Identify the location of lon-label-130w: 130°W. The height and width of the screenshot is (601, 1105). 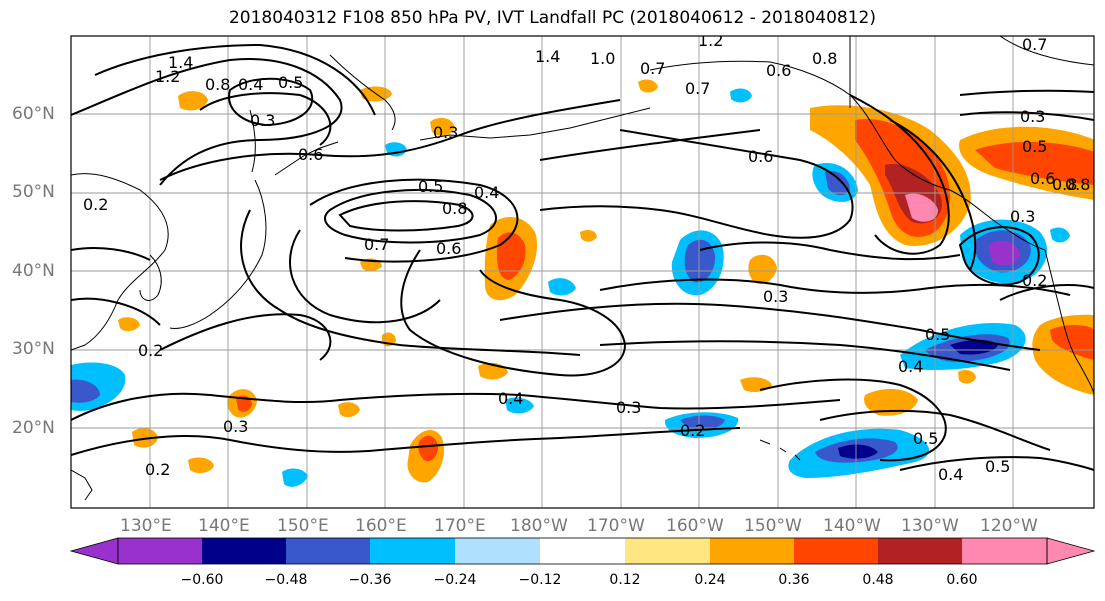
(930, 526).